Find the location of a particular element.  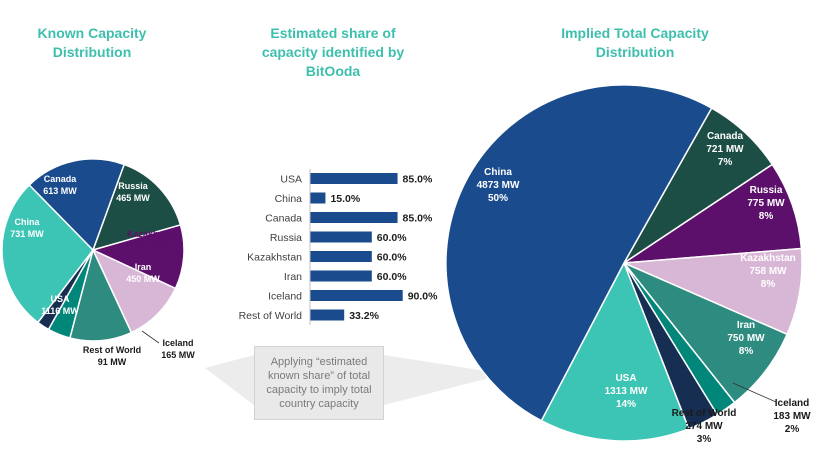

bar-iceland is located at coordinates (356, 295).